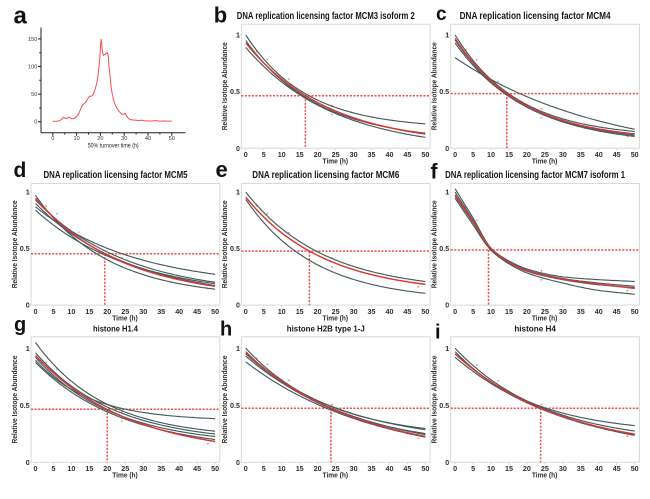 Image resolution: width=650 pixels, height=499 pixels. What do you see at coordinates (14, 244) in the screenshot?
I see `svg-text: Relative Isotope Abundance` at bounding box center [14, 244].